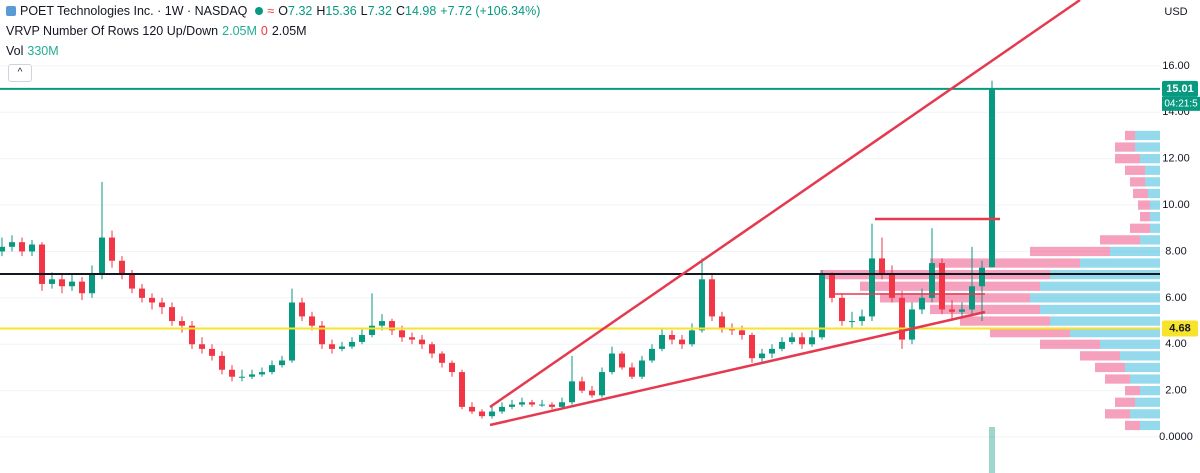  Describe the element at coordinates (1175, 391) in the screenshot. I see `y-tick-label: 2.00` at that location.